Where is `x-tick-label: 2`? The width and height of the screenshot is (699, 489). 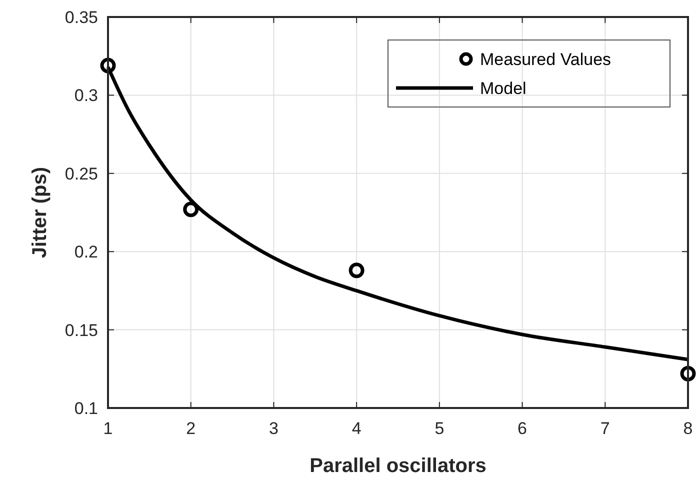 x-tick-label: 2 is located at coordinates (191, 428).